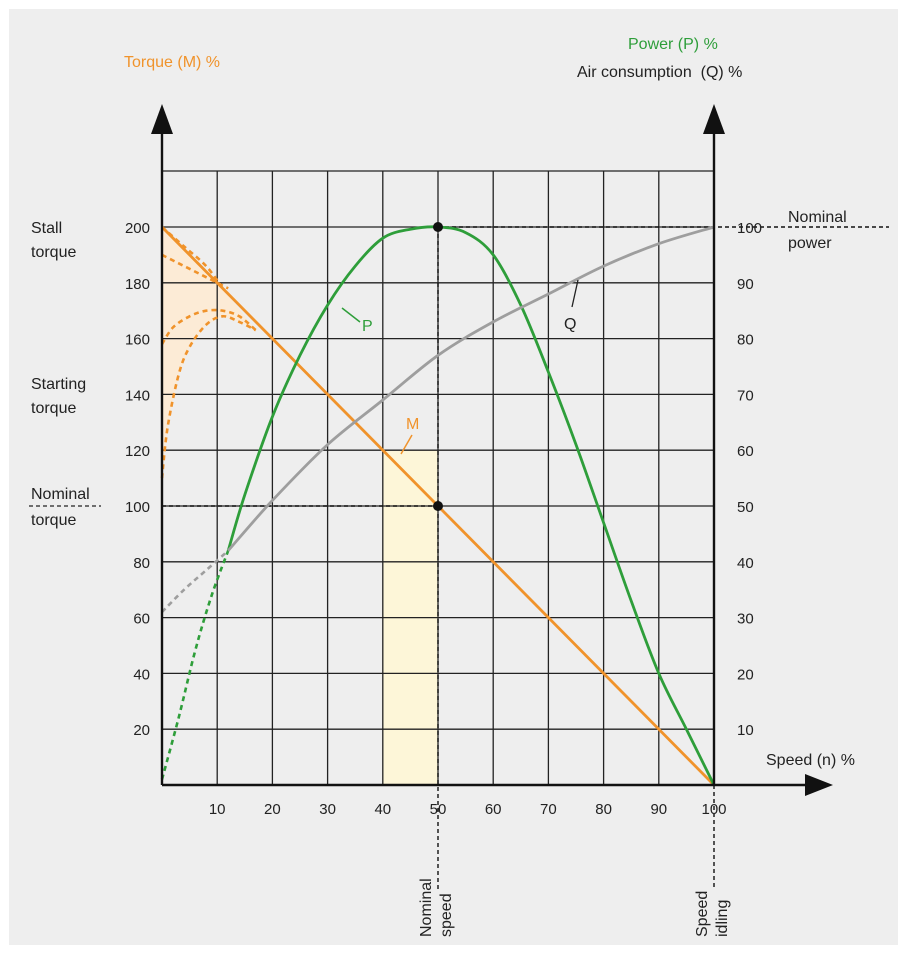 This screenshot has height=954, width=907. I want to click on nominal-torque-label-2: torque, so click(53, 520).